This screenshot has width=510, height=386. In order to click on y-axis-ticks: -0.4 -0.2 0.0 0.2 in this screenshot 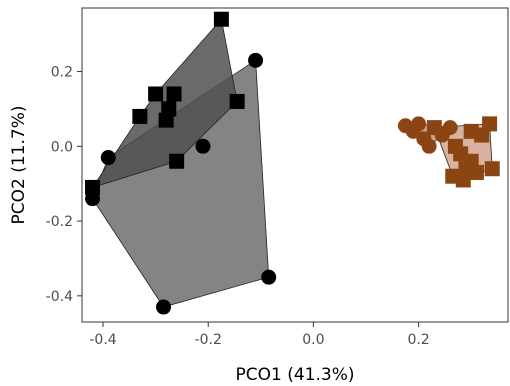, I will do `click(64, 185)`.